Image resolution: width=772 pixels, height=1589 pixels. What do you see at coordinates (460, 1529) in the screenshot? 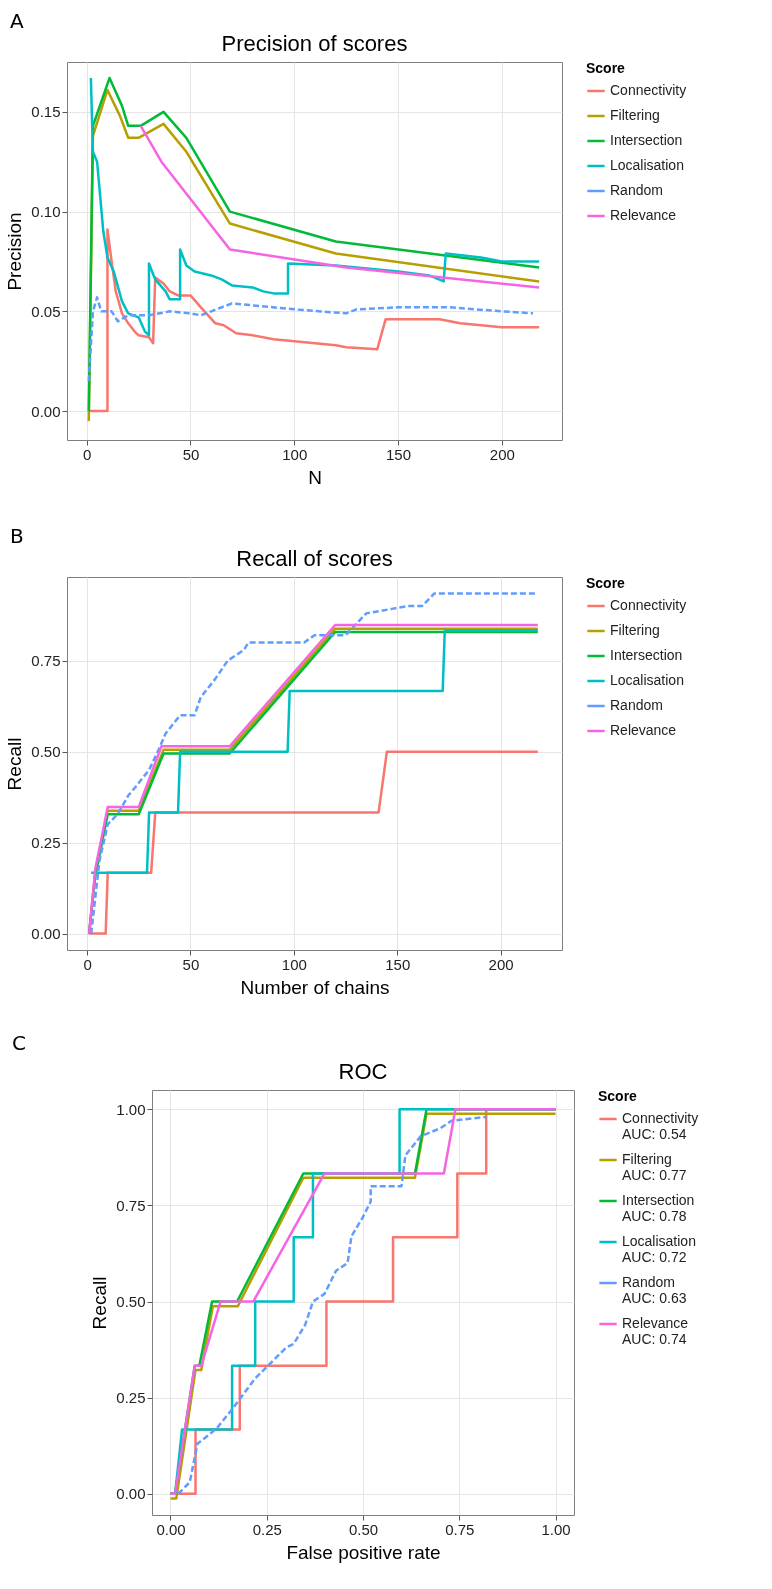
I see `x-tick-label: 0.75` at bounding box center [460, 1529].